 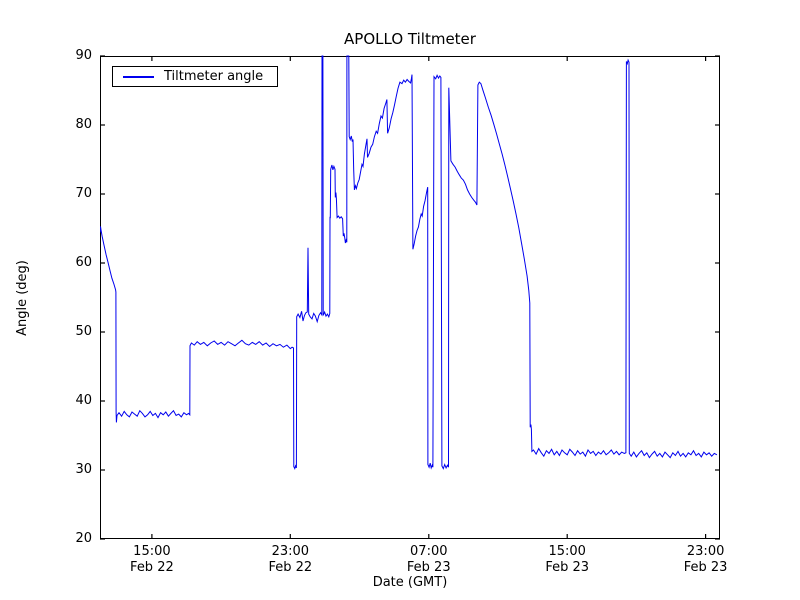 I want to click on y-tick-label: 90, so click(x=83, y=55).